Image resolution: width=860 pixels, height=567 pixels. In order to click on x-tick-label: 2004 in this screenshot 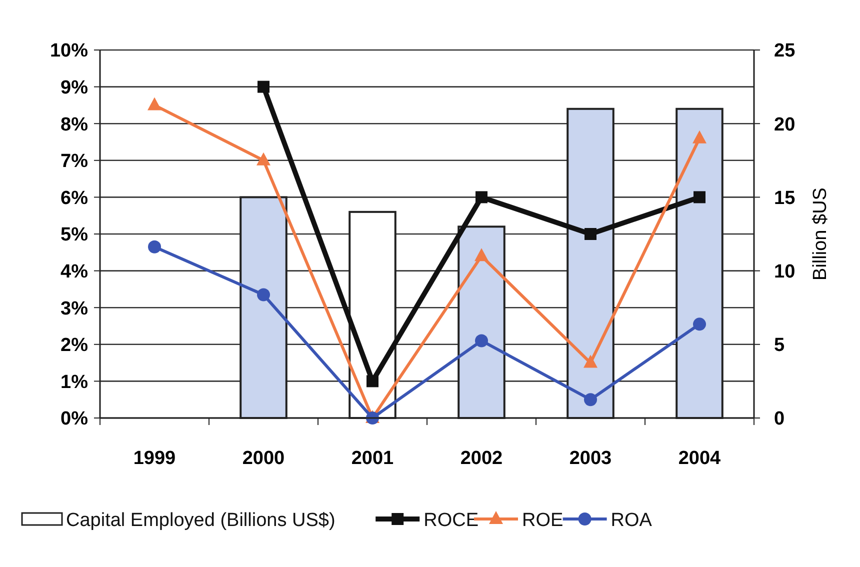, I will do `click(700, 458)`.